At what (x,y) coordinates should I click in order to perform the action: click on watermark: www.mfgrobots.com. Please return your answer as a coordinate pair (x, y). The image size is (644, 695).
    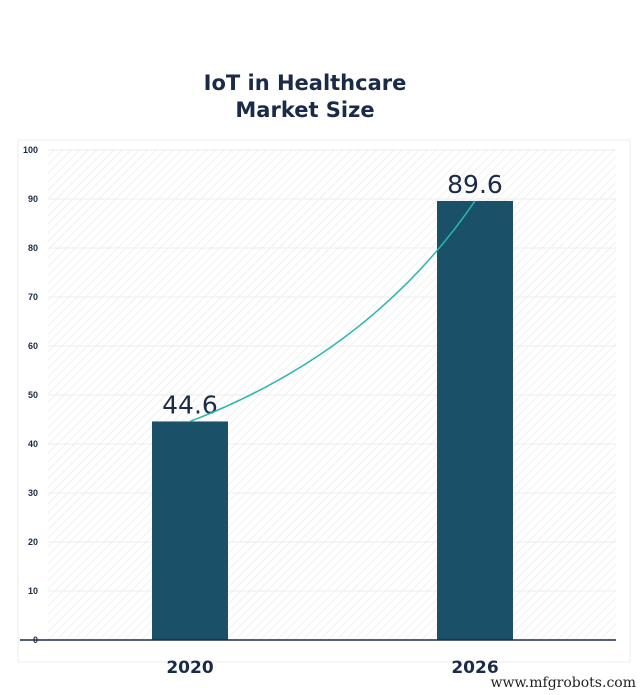
    Looking at the image, I should click on (563, 683).